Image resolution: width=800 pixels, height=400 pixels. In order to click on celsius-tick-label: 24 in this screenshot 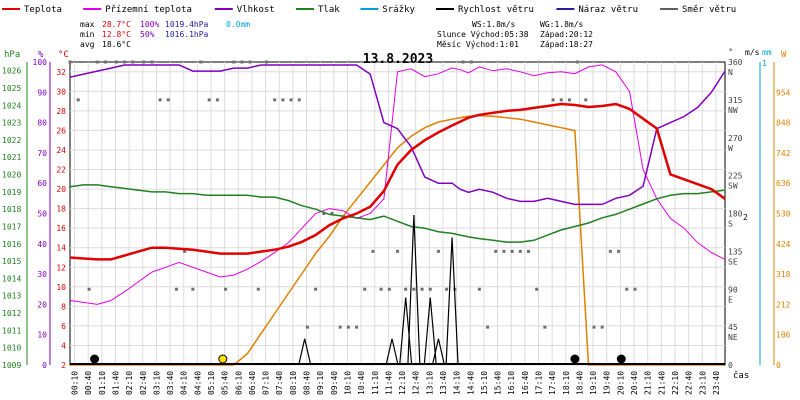, I will do `click(61, 150)`.